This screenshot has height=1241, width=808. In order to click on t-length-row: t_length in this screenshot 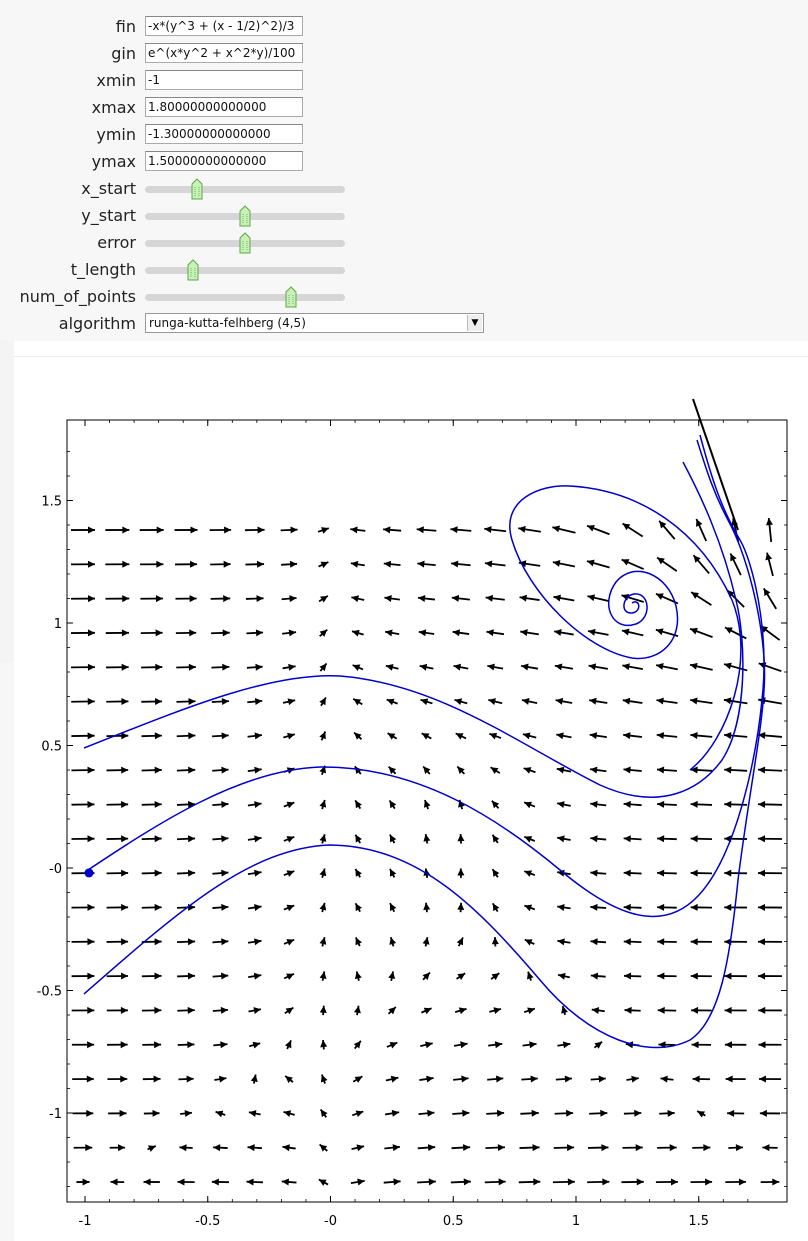, I will do `click(404, 270)`.